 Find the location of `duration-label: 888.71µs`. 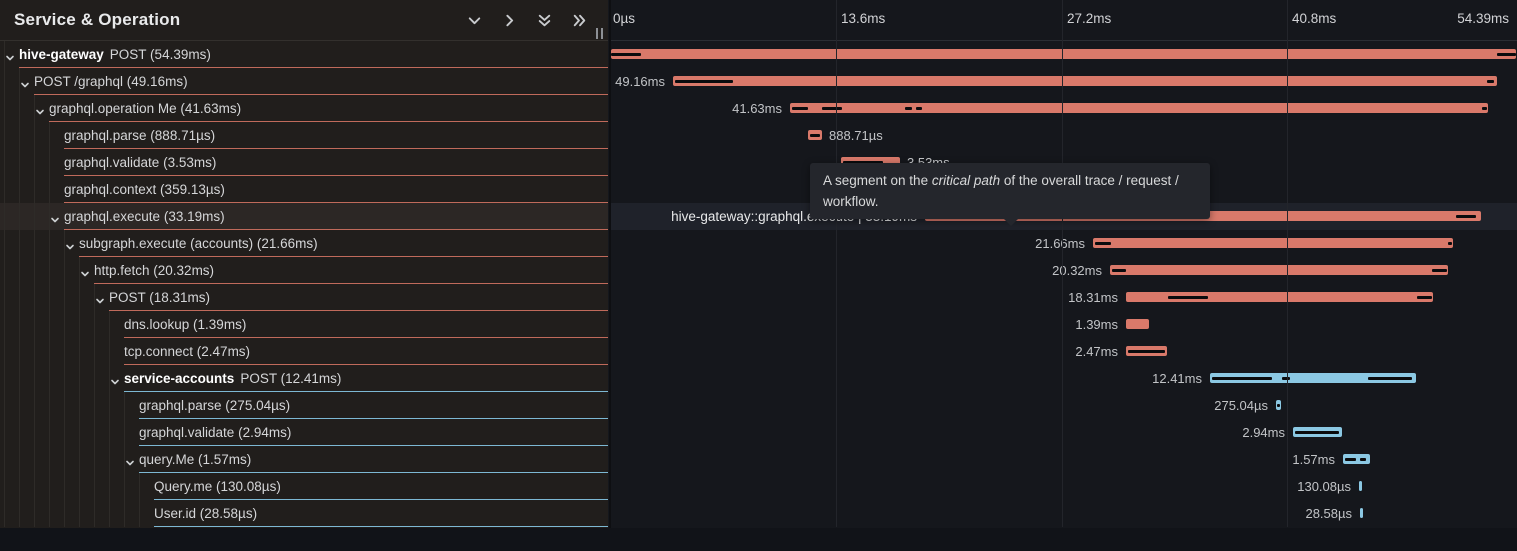

duration-label: 888.71µs is located at coordinates (856, 135).